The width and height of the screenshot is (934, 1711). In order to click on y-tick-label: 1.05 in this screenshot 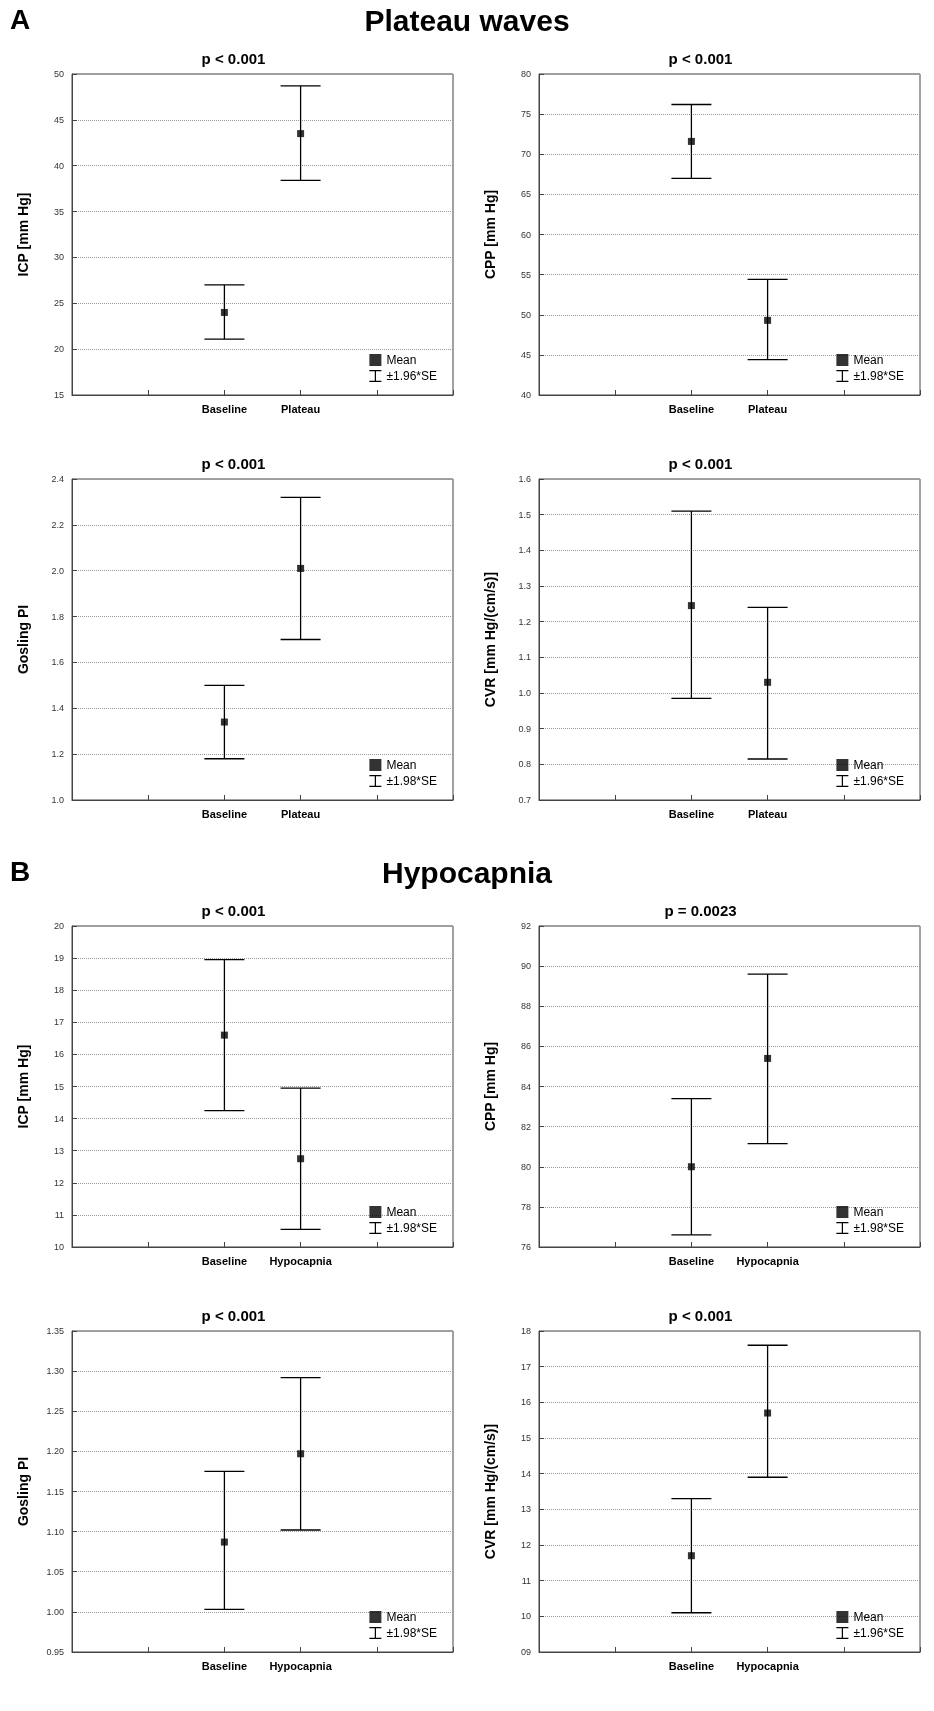, I will do `click(55, 1571)`.